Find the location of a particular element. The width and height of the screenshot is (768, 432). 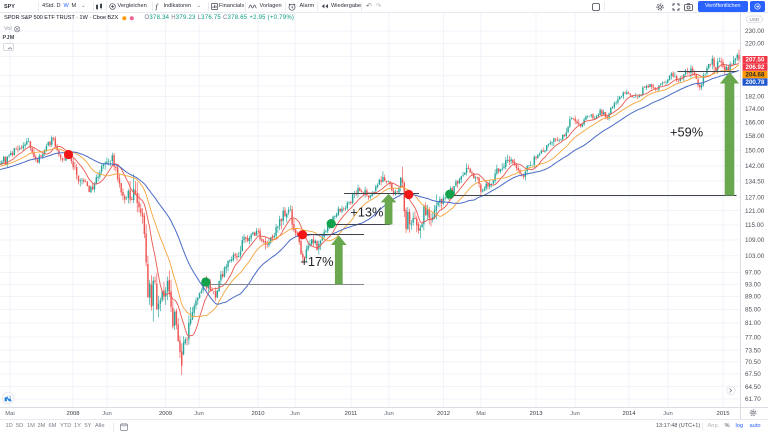

svg-text: 207.50 is located at coordinates (755, 60).